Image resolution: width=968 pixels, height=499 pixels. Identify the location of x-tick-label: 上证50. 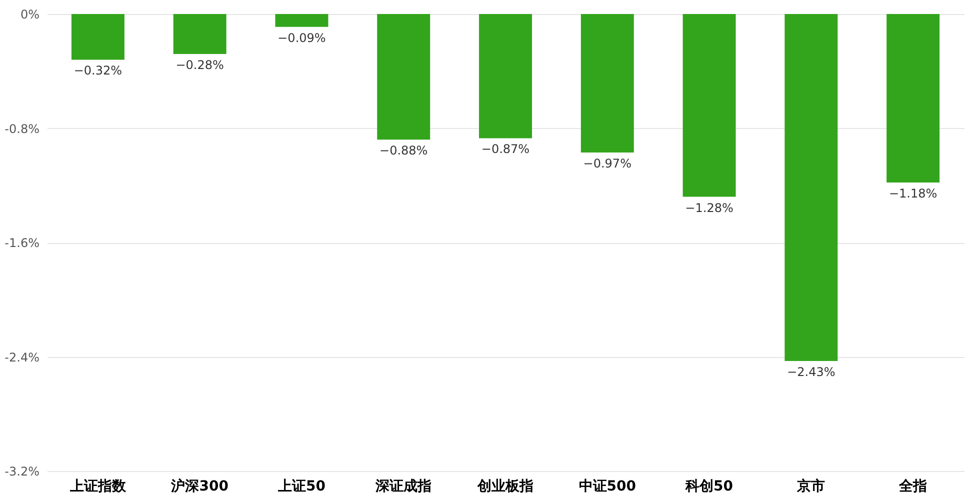
(301, 486).